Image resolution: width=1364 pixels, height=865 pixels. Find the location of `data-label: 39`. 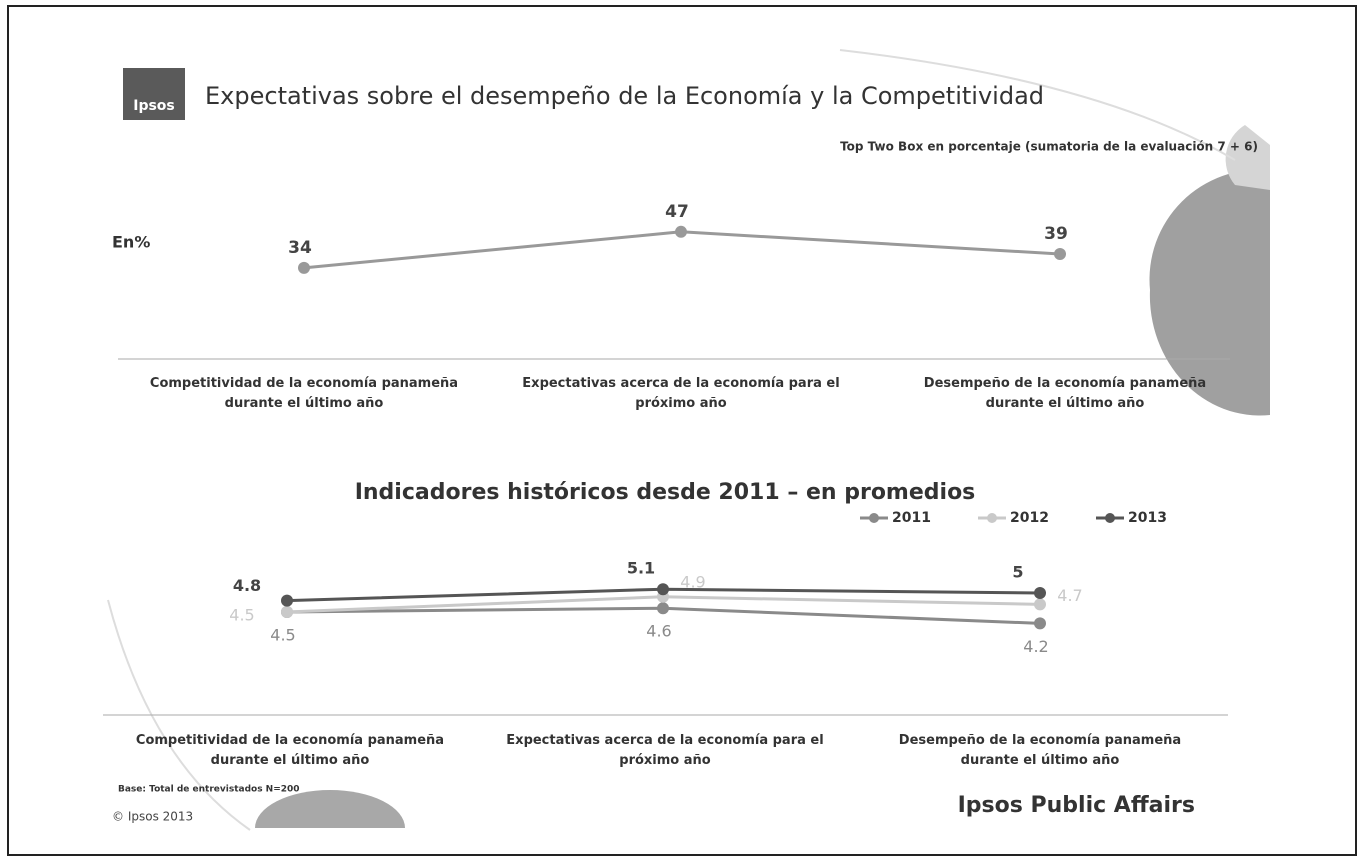

data-label: 39 is located at coordinates (1056, 234).